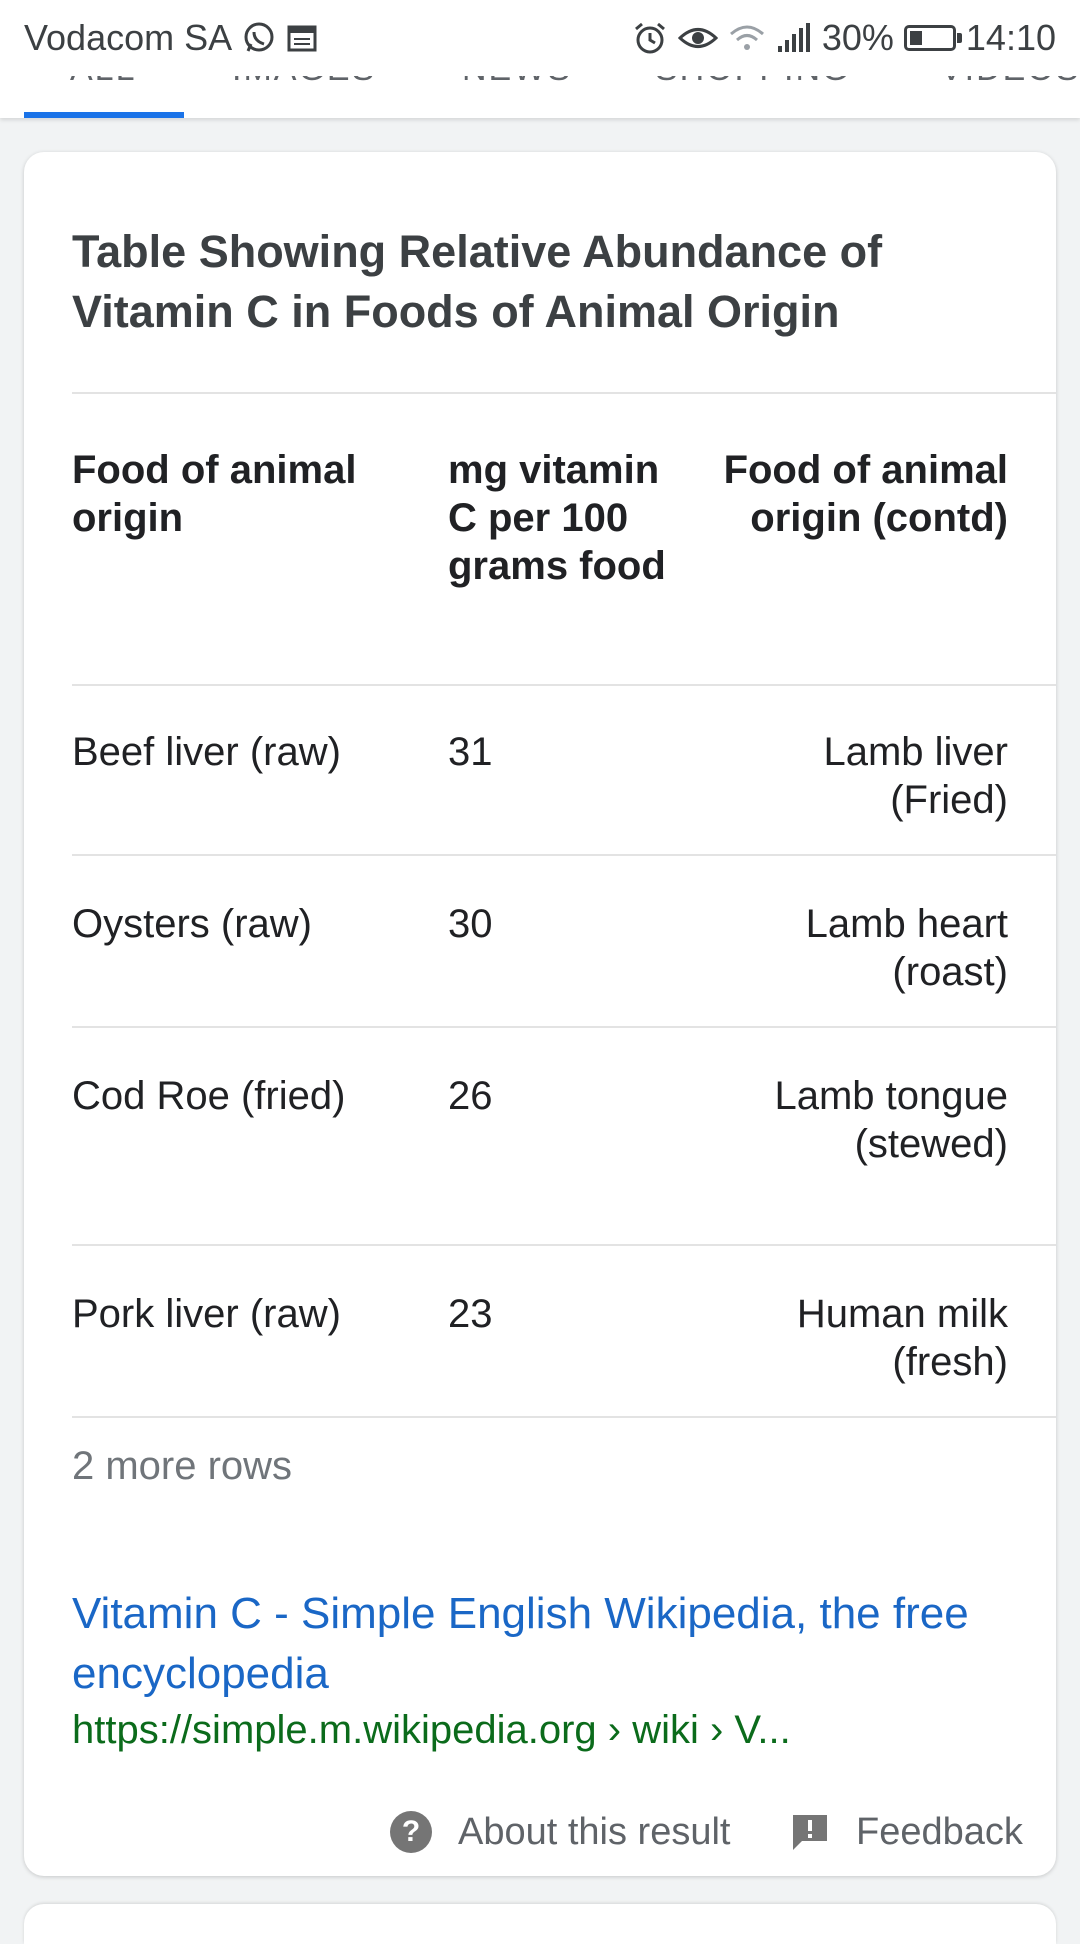  What do you see at coordinates (302, 38) in the screenshot?
I see `calendar-icon` at bounding box center [302, 38].